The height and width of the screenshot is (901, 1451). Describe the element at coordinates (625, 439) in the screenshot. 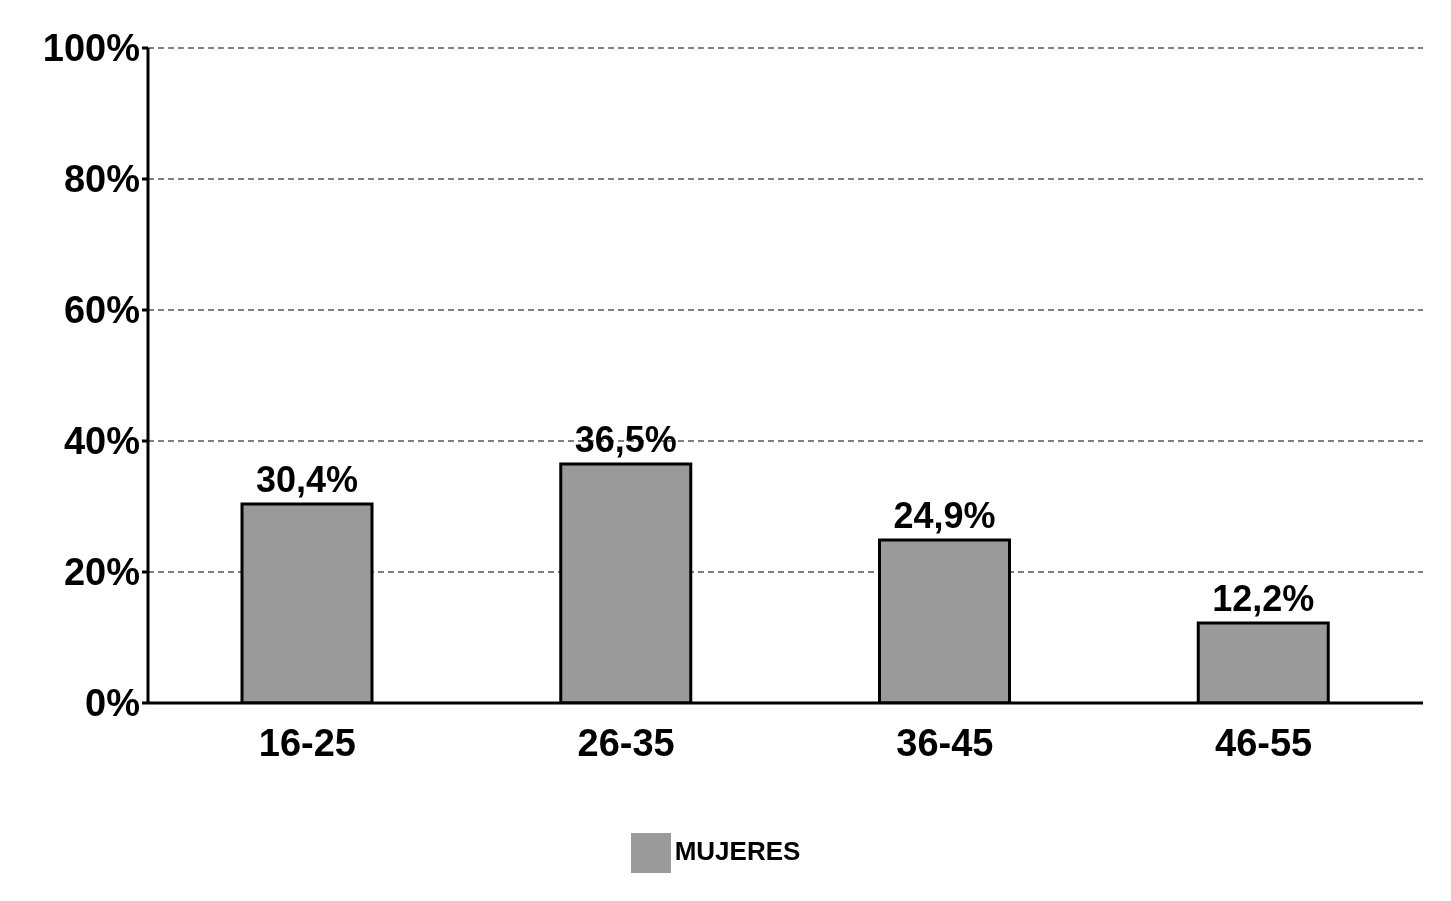

I see `data-label: 36,5%` at that location.